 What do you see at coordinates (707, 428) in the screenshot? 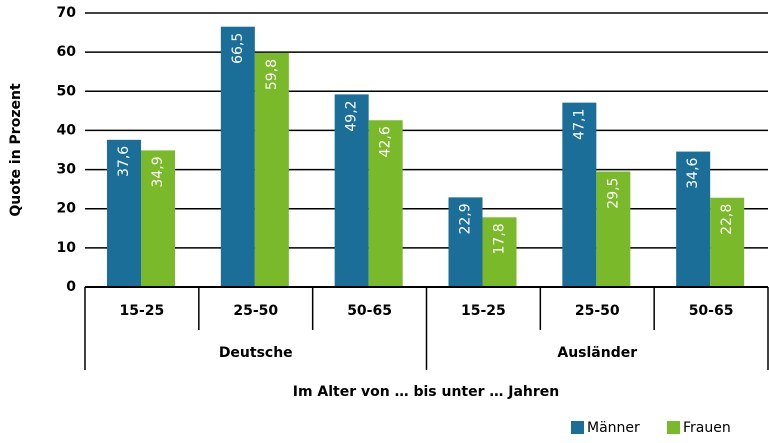
I see `legend-label: Frauen` at bounding box center [707, 428].